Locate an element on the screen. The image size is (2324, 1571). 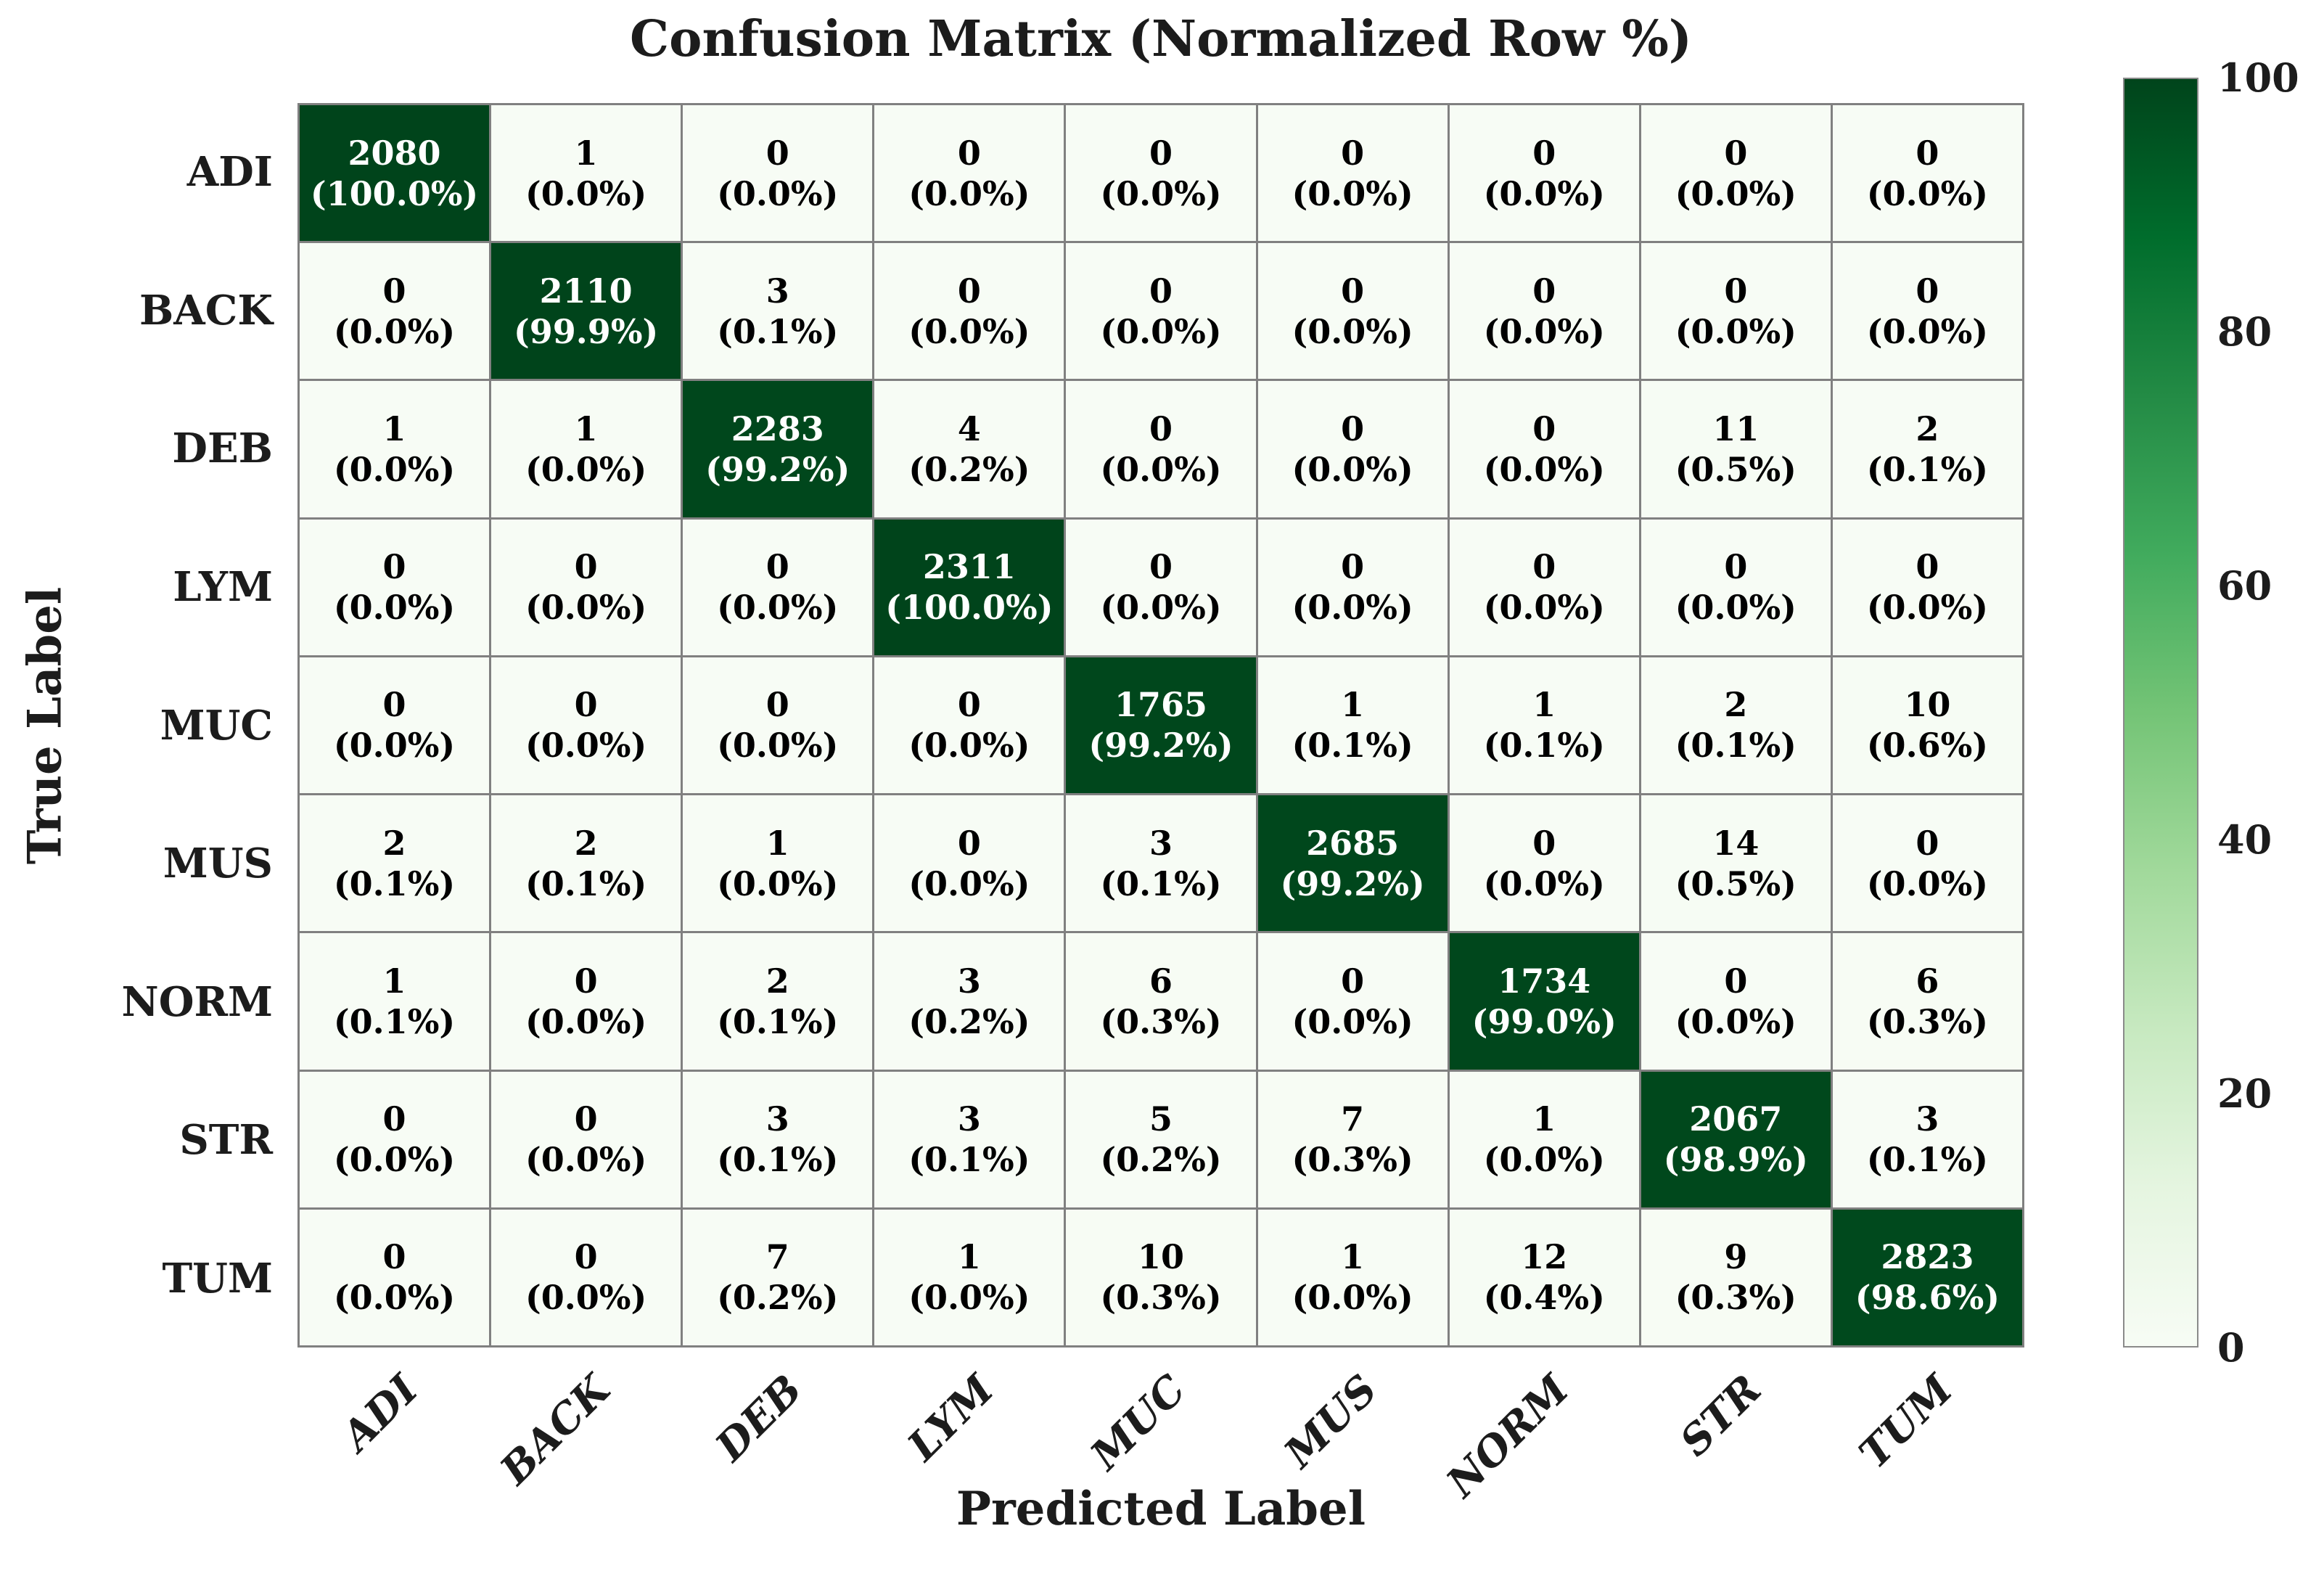
row-label: MUC is located at coordinates (216, 725).